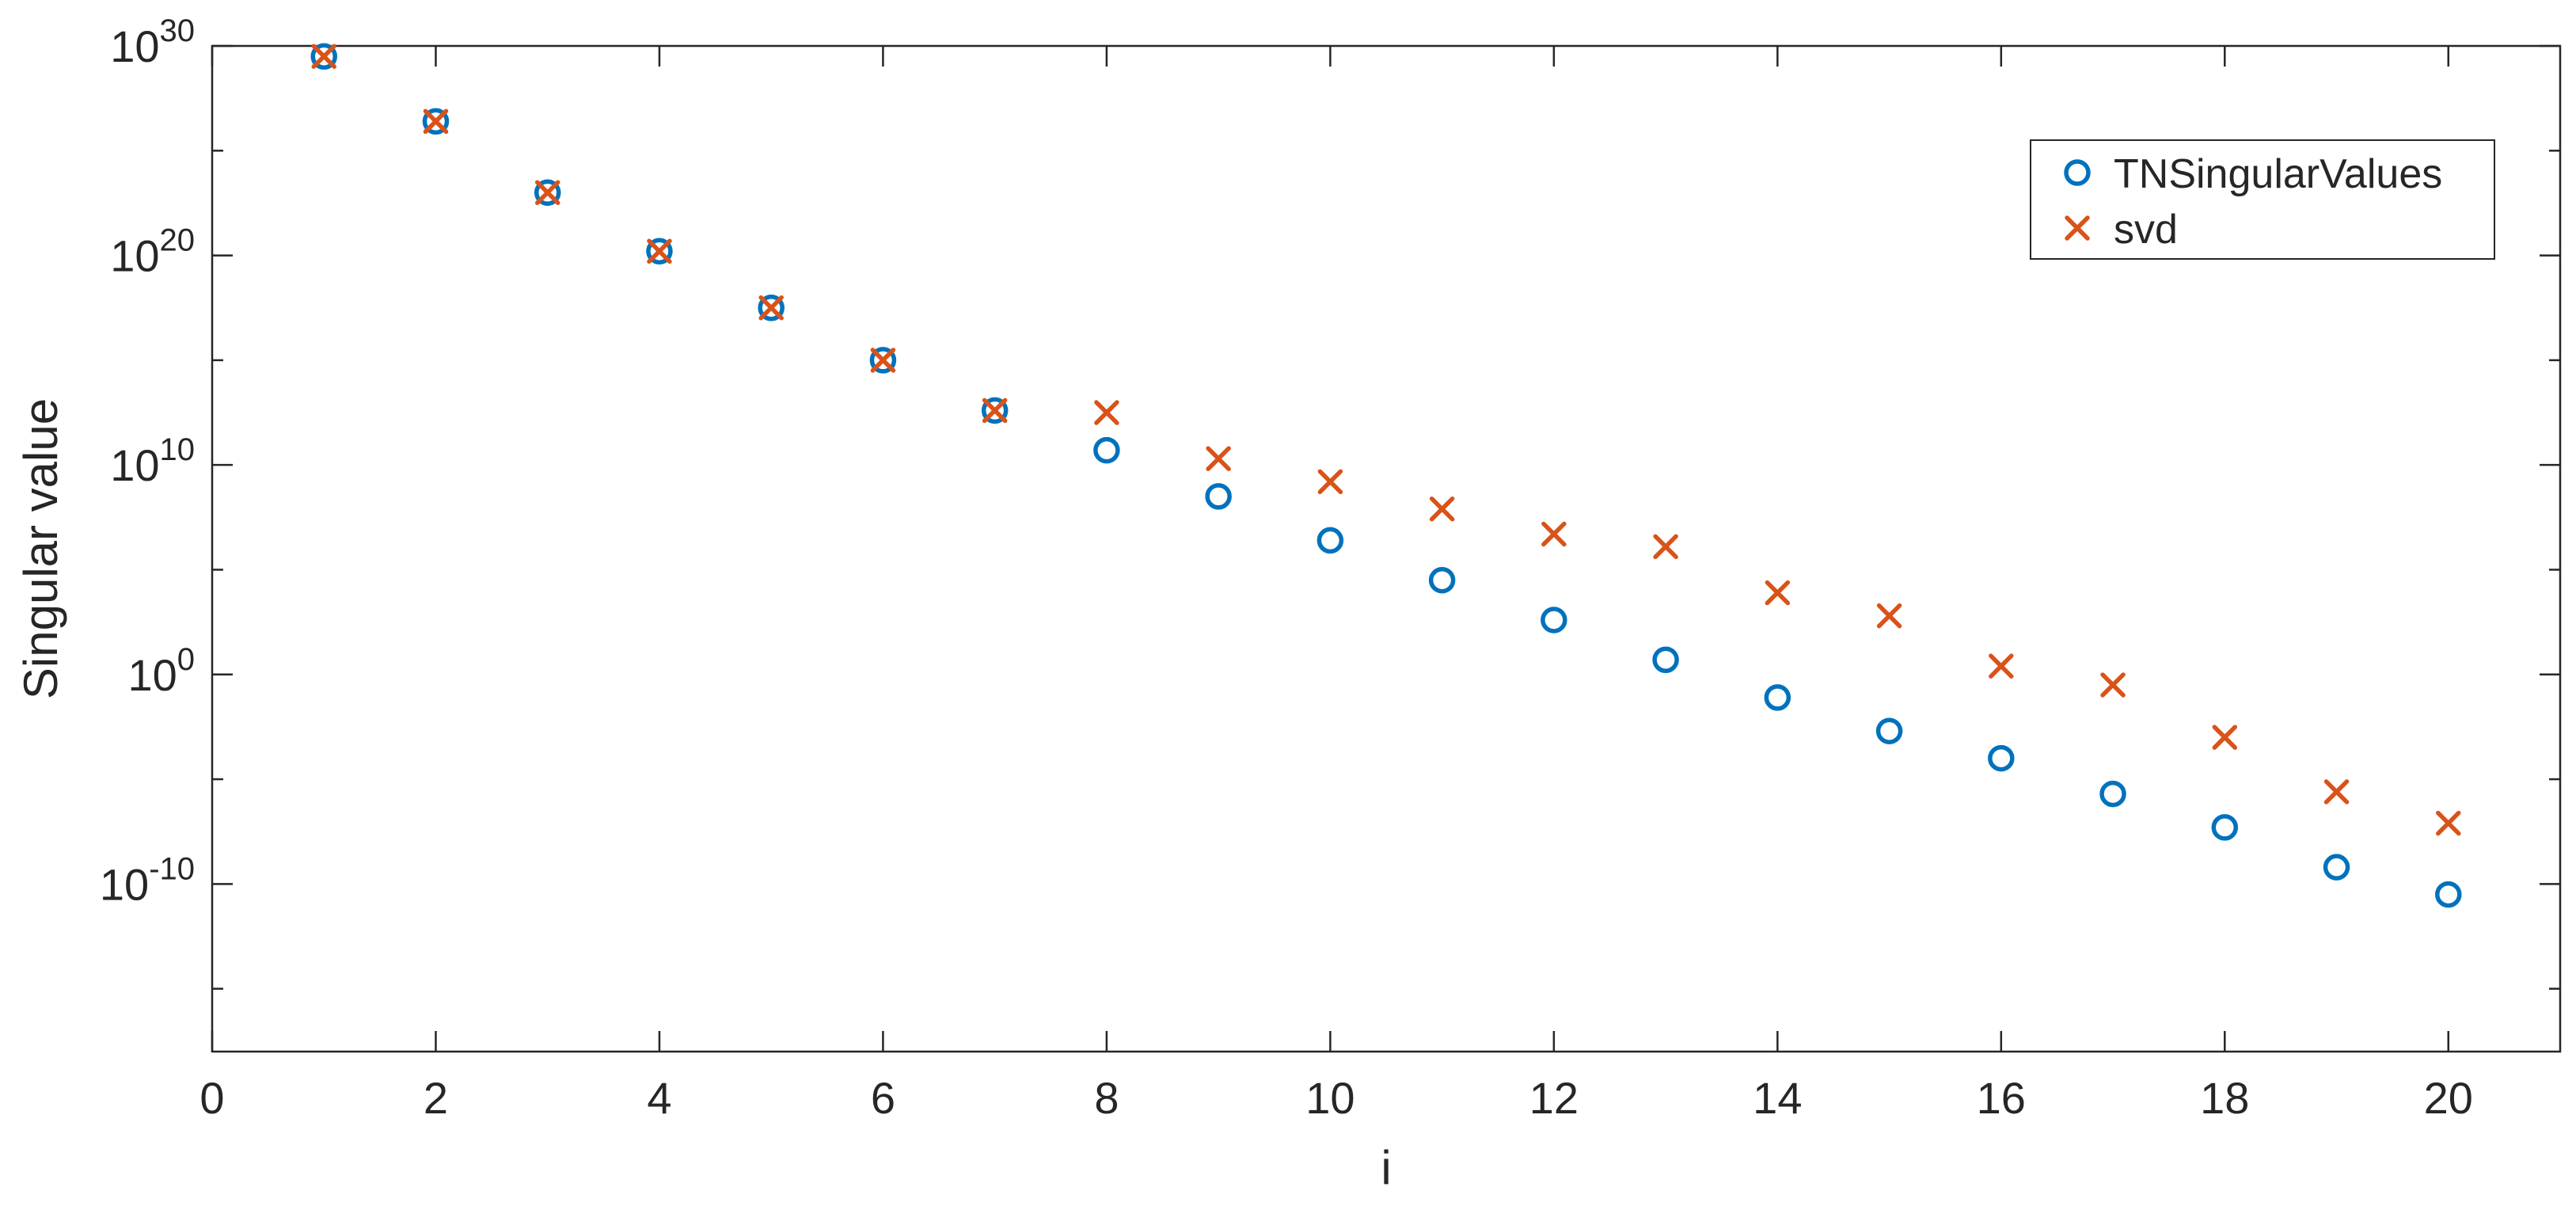 Image resolution: width=2576 pixels, height=1206 pixels. Describe the element at coordinates (1107, 1098) in the screenshot. I see `x-tick-label: 8` at that location.